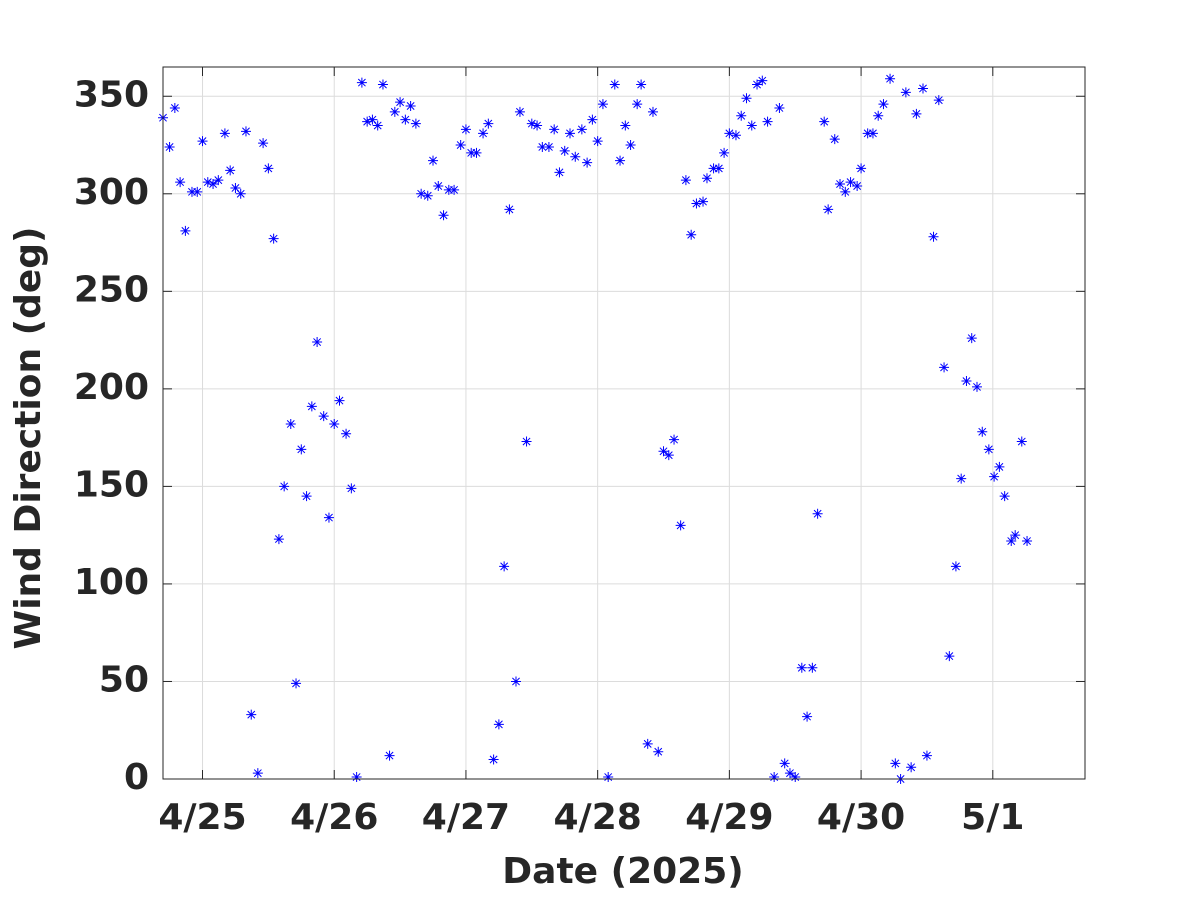 This screenshot has width=1200, height=904. What do you see at coordinates (622, 871) in the screenshot?
I see `x-axis-label: Date (2025)` at bounding box center [622, 871].